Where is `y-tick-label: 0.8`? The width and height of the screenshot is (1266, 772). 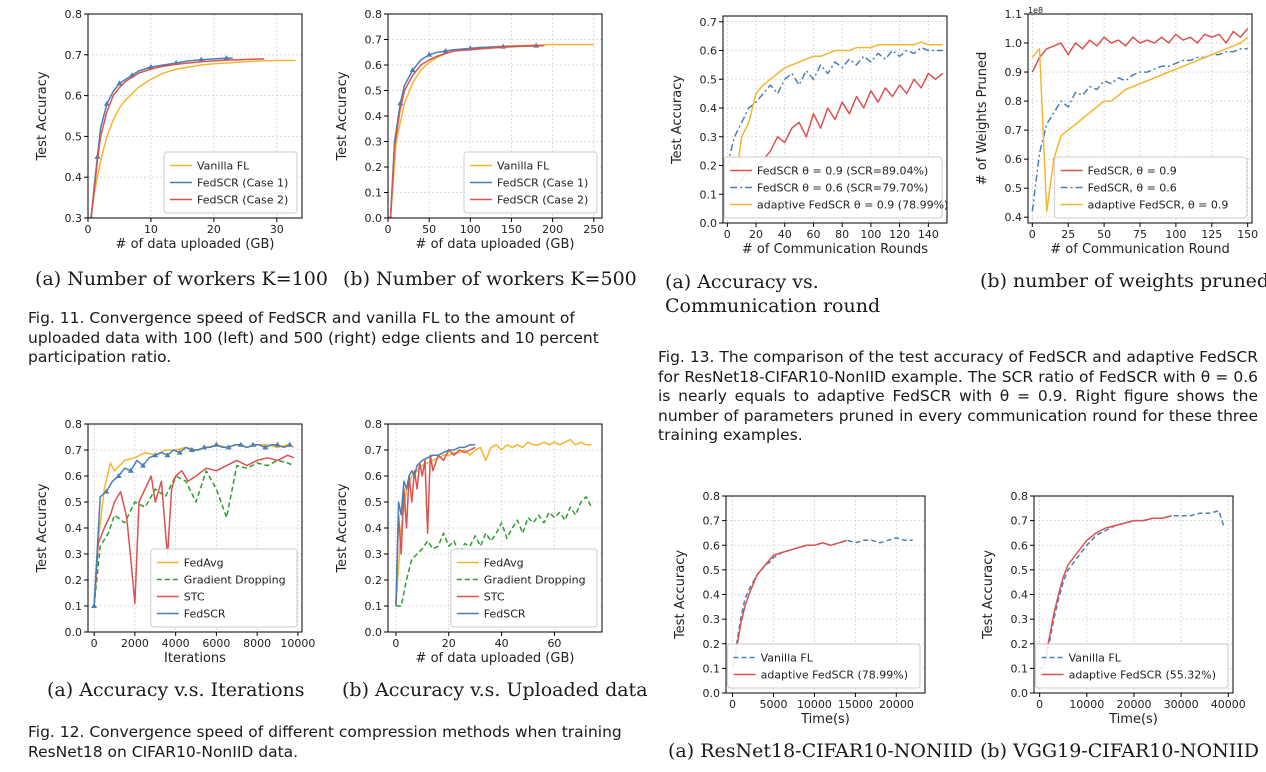
y-tick-label: 0.8 is located at coordinates (374, 14).